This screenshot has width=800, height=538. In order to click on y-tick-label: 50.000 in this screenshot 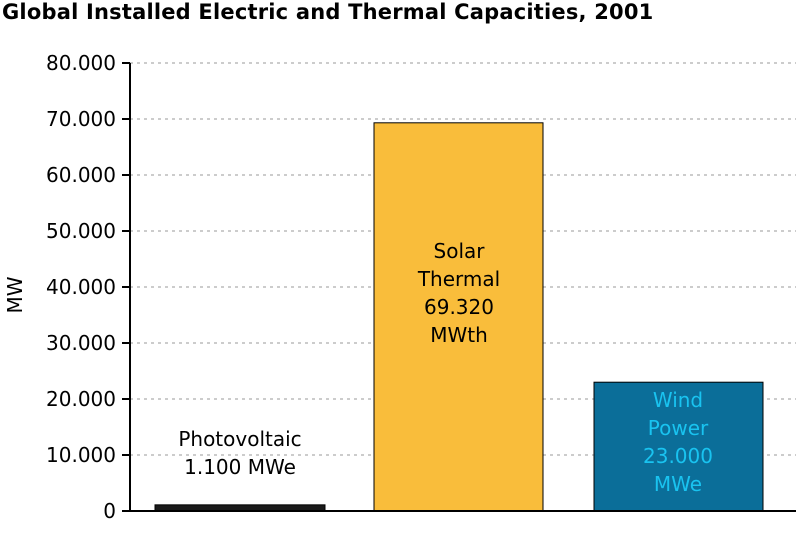, I will do `click(81, 231)`.